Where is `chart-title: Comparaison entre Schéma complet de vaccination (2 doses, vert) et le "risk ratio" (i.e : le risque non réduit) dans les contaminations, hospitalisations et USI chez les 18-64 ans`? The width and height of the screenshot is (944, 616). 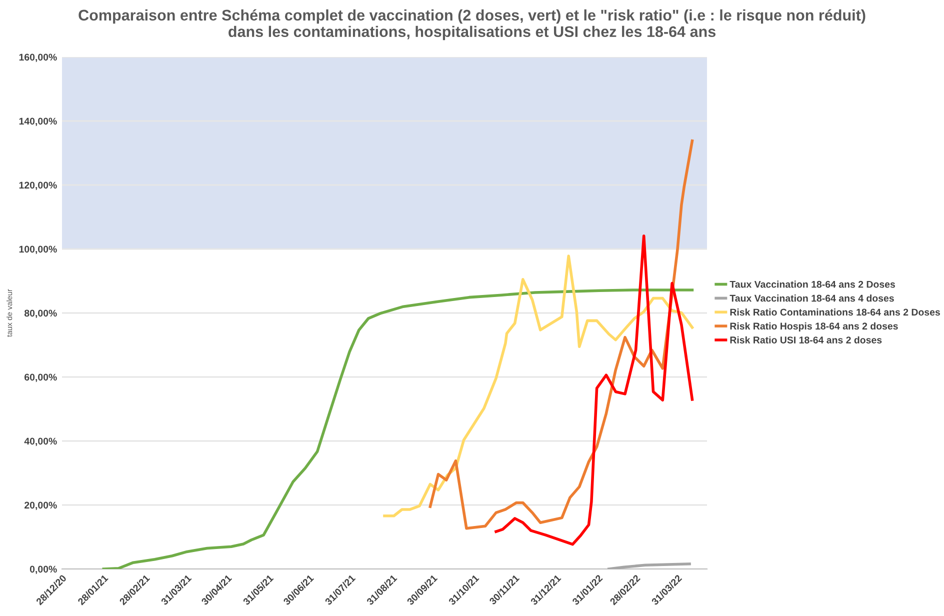
chart-title: Comparaison entre Schéma complet de vaccination (2 doses, vert) et le "risk ratio" (i.e : le risque non réduit) dans les contaminations, hospitalisations et USI chez les 18-64 ans is located at coordinates (472, 24).